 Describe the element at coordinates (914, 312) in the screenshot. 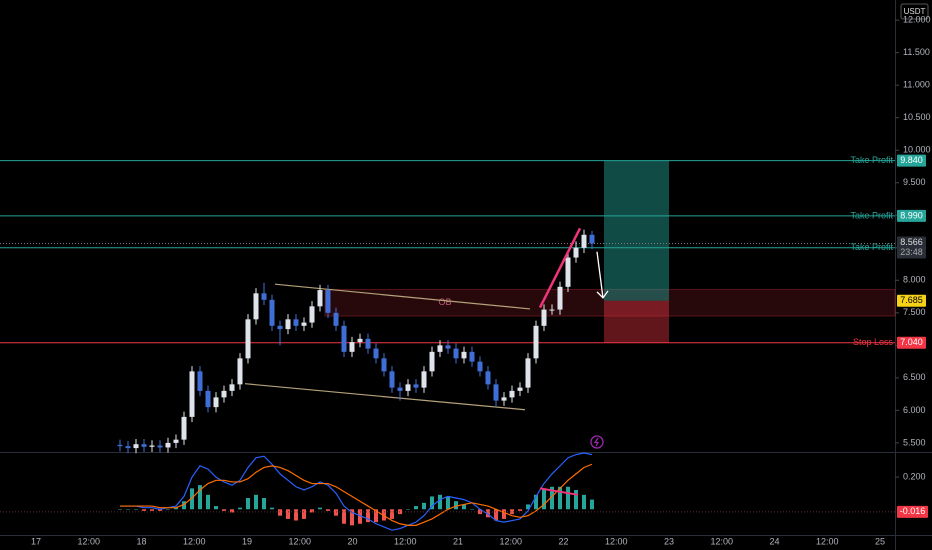

I see `y-tick-label: 7.500` at that location.